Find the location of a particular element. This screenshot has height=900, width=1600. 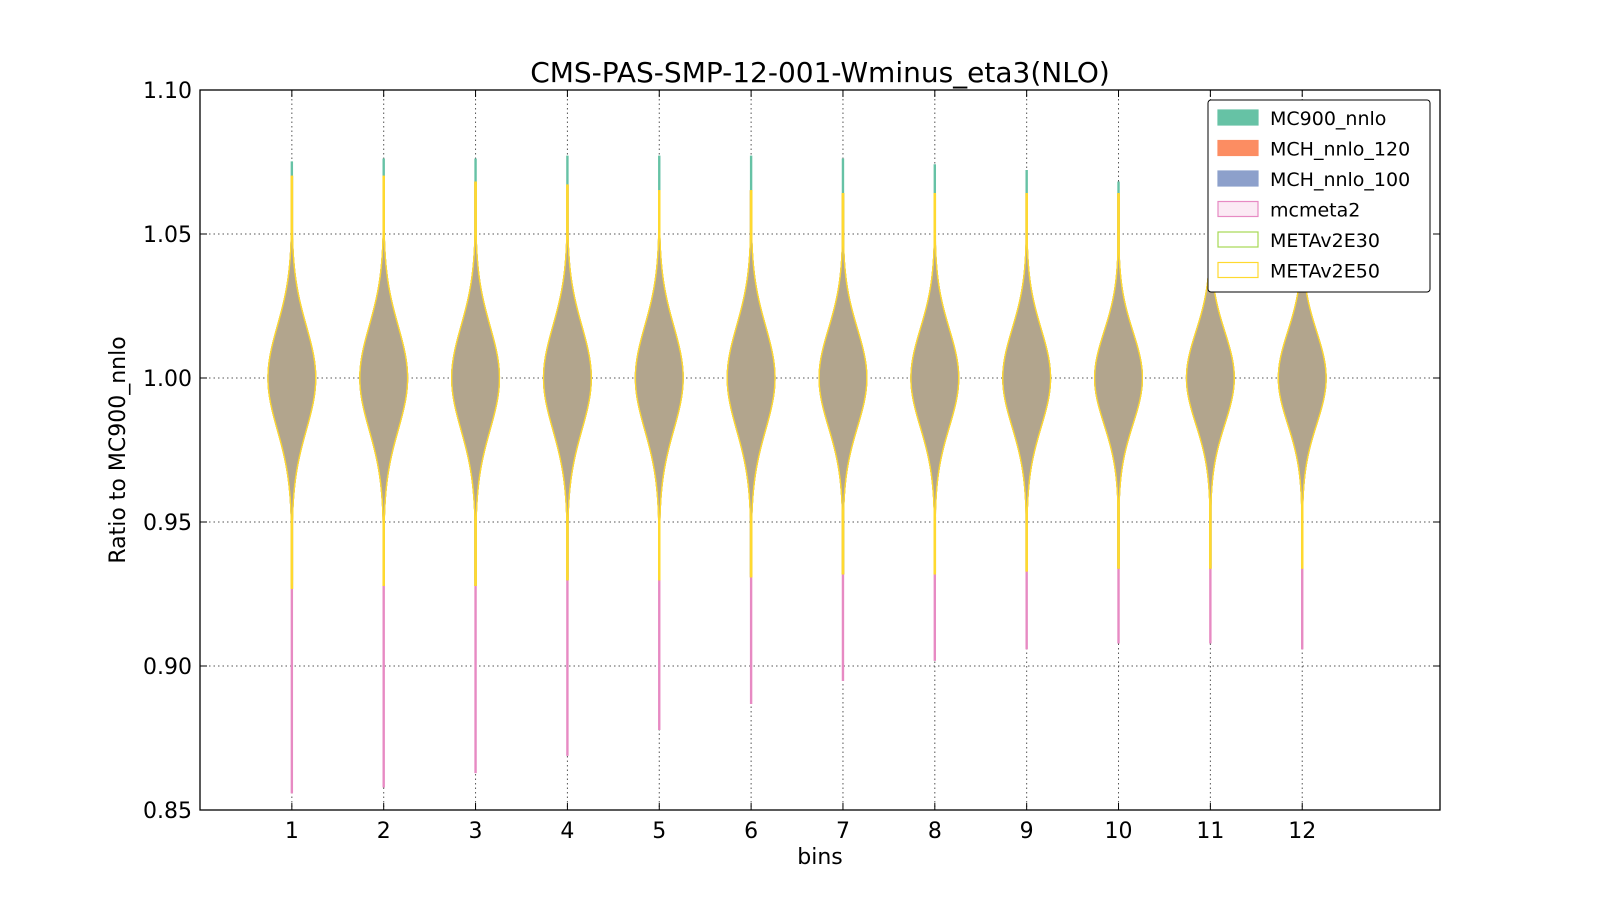

legend-label: MCH_nnlo_120 is located at coordinates (1340, 150).